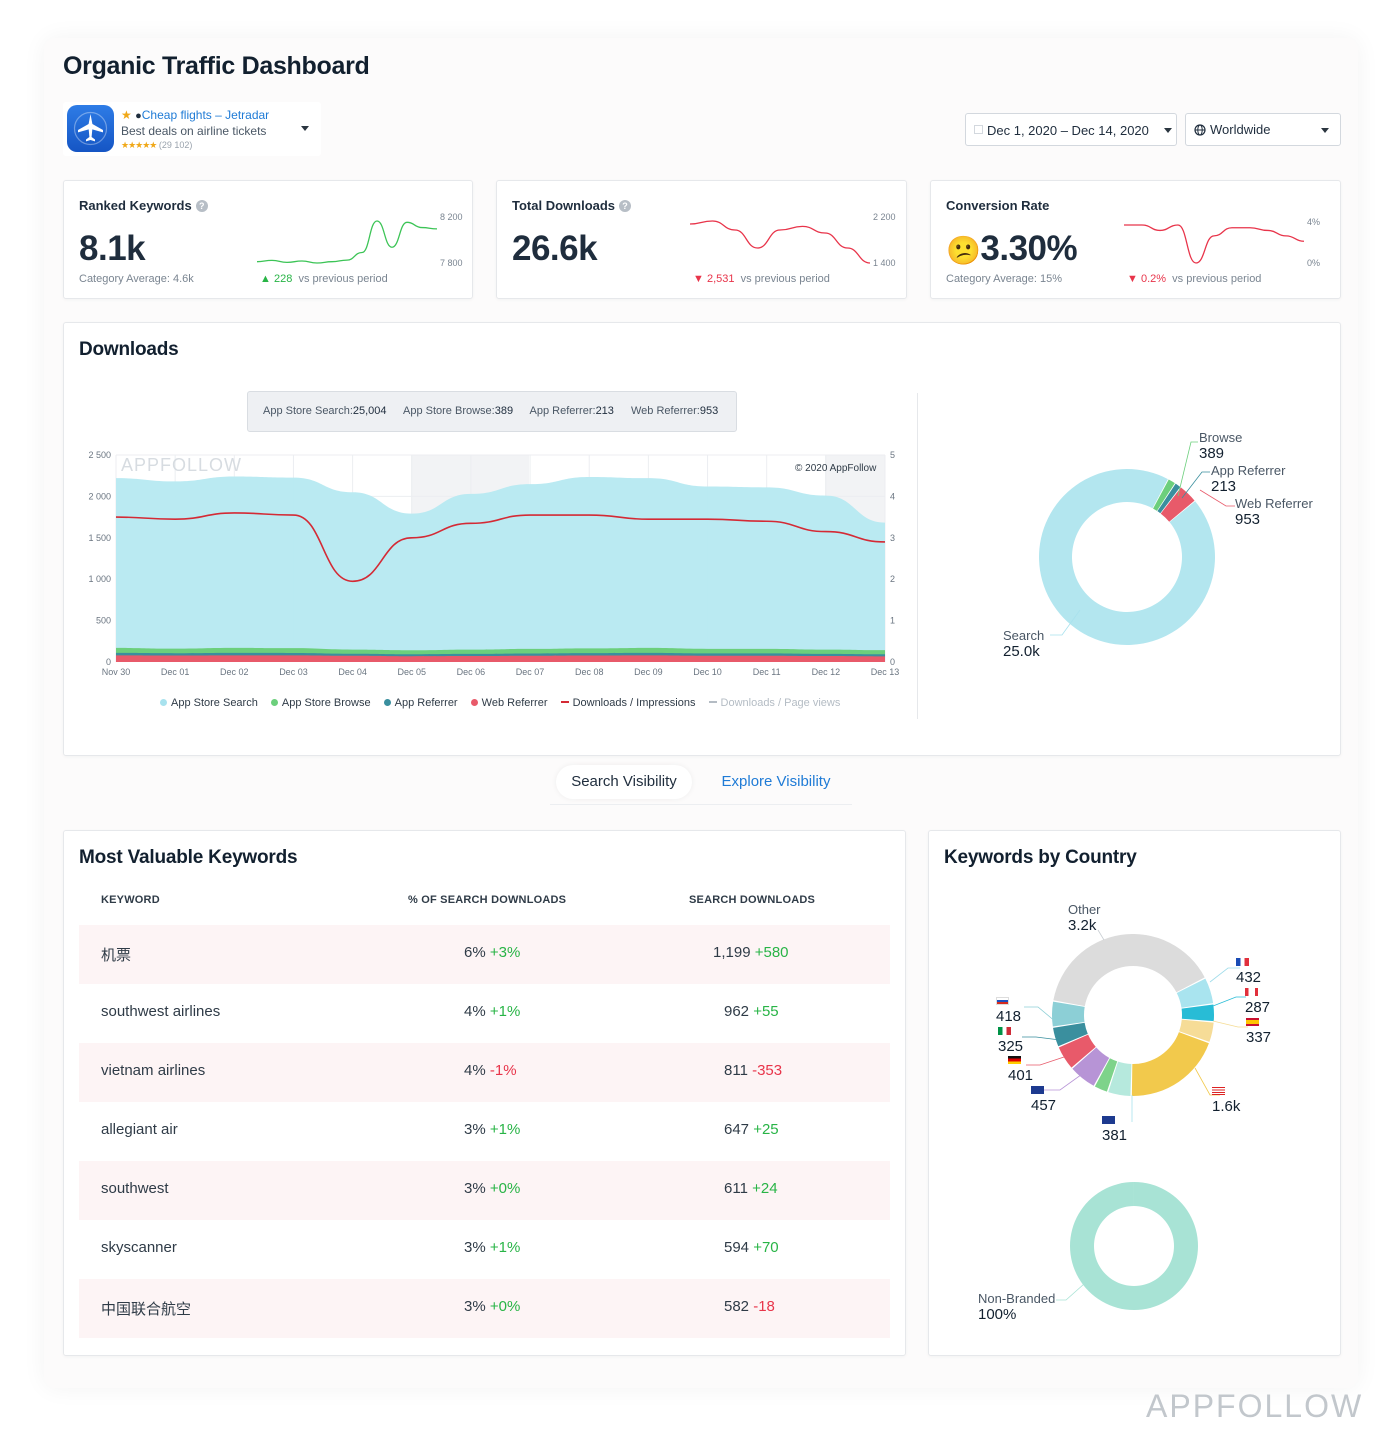  What do you see at coordinates (1255, 1406) in the screenshot?
I see `appfollow-watermark: APPFOLLOW` at bounding box center [1255, 1406].